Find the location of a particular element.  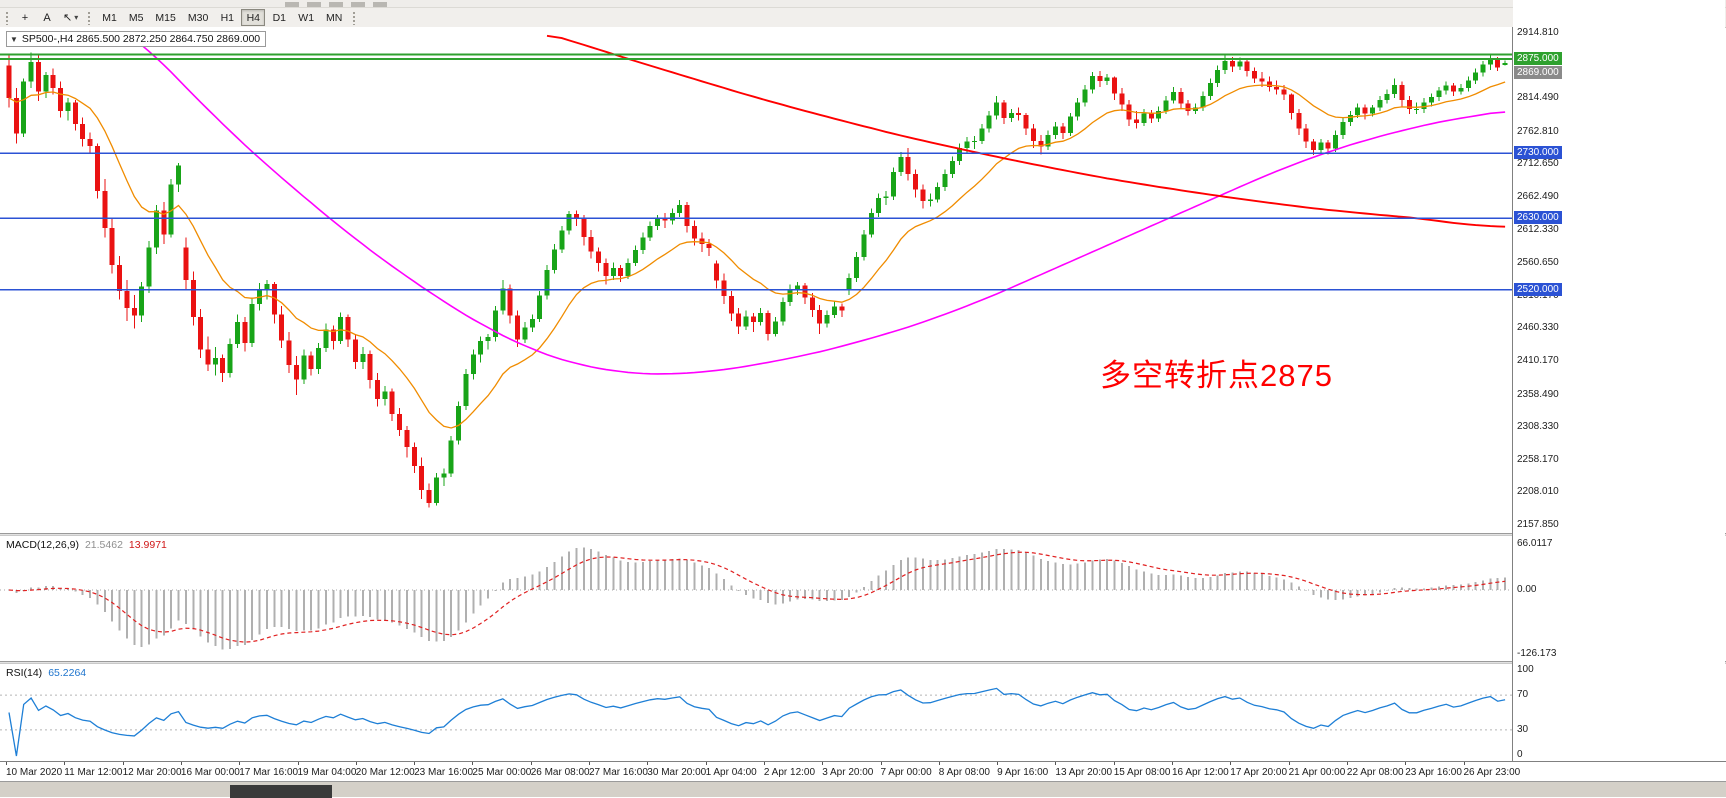

macd-signal-value: 13.9971 is located at coordinates (147, 545).